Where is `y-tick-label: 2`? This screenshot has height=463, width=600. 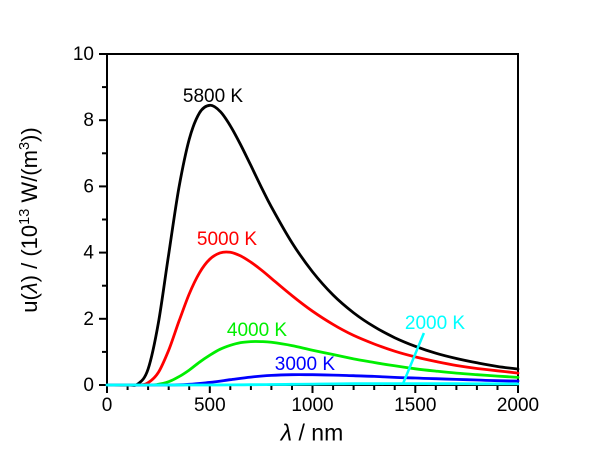
y-tick-label: 2 is located at coordinates (88, 319).